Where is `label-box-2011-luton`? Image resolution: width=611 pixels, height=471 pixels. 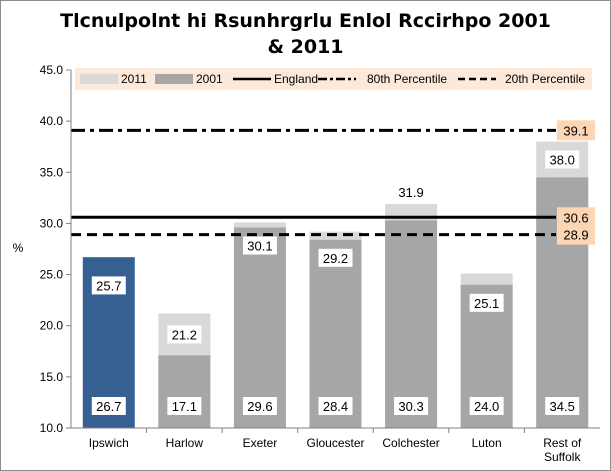
label-box-2011-luton is located at coordinates (486, 302).